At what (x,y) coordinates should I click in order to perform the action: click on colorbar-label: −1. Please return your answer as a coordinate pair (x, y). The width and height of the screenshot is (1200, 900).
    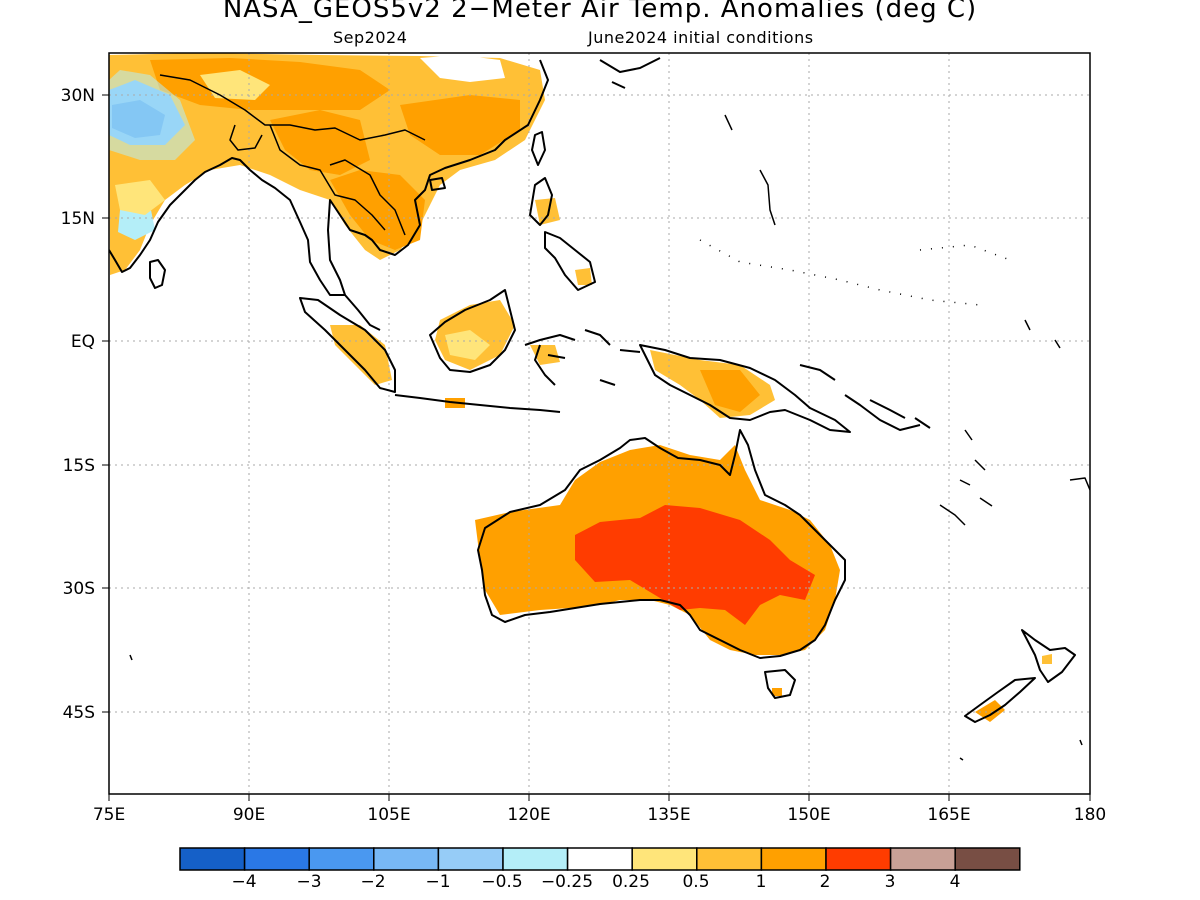
    Looking at the image, I should click on (437, 882).